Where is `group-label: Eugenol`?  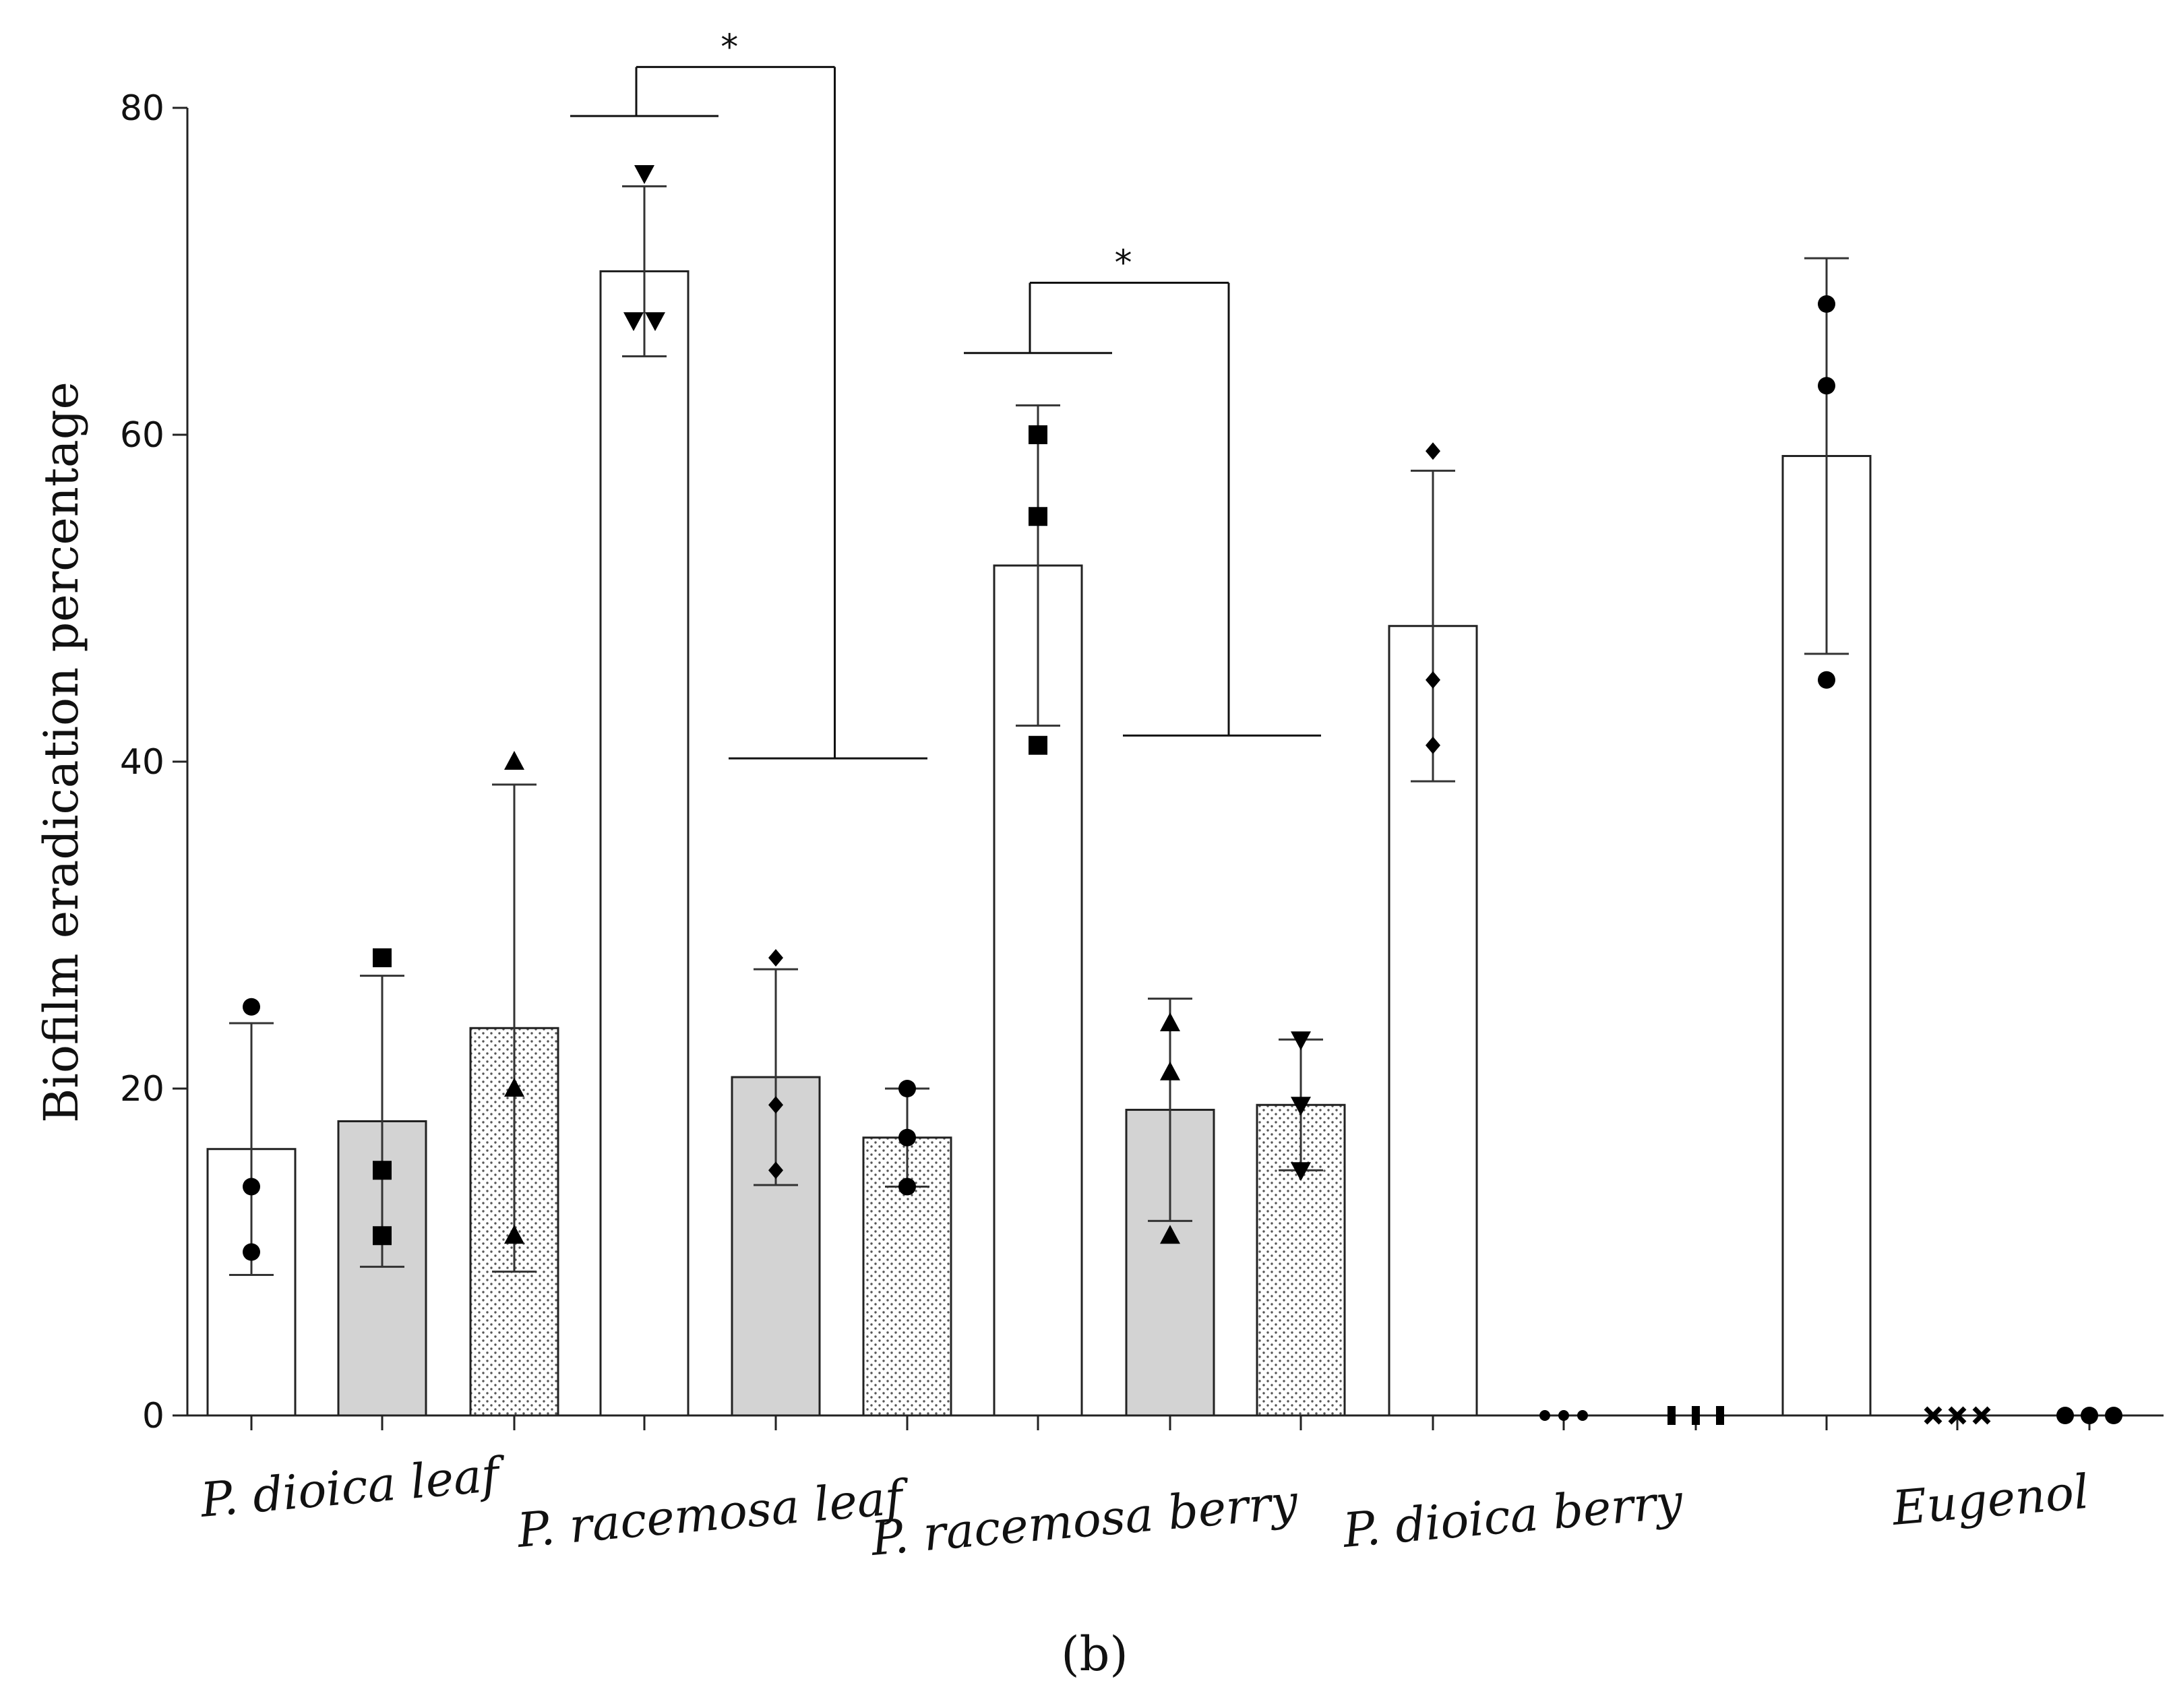 group-label: Eugenol is located at coordinates (1990, 1500).